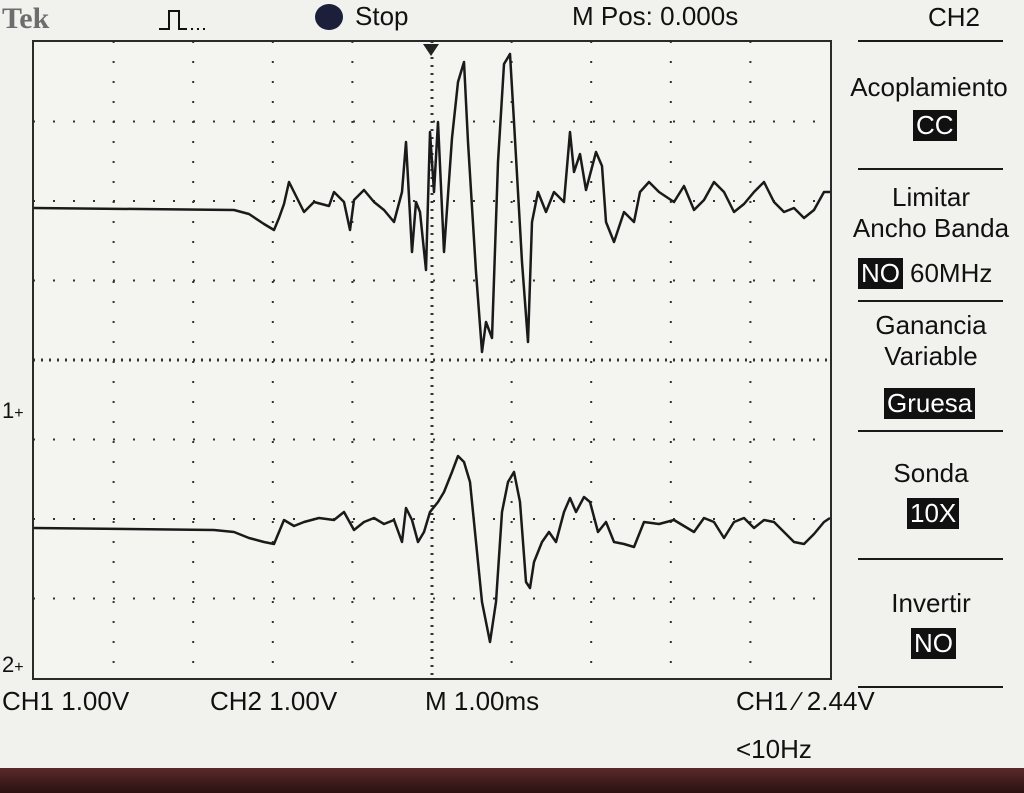  Describe the element at coordinates (931, 473) in the screenshot. I see `probe-label: Sonda` at that location.